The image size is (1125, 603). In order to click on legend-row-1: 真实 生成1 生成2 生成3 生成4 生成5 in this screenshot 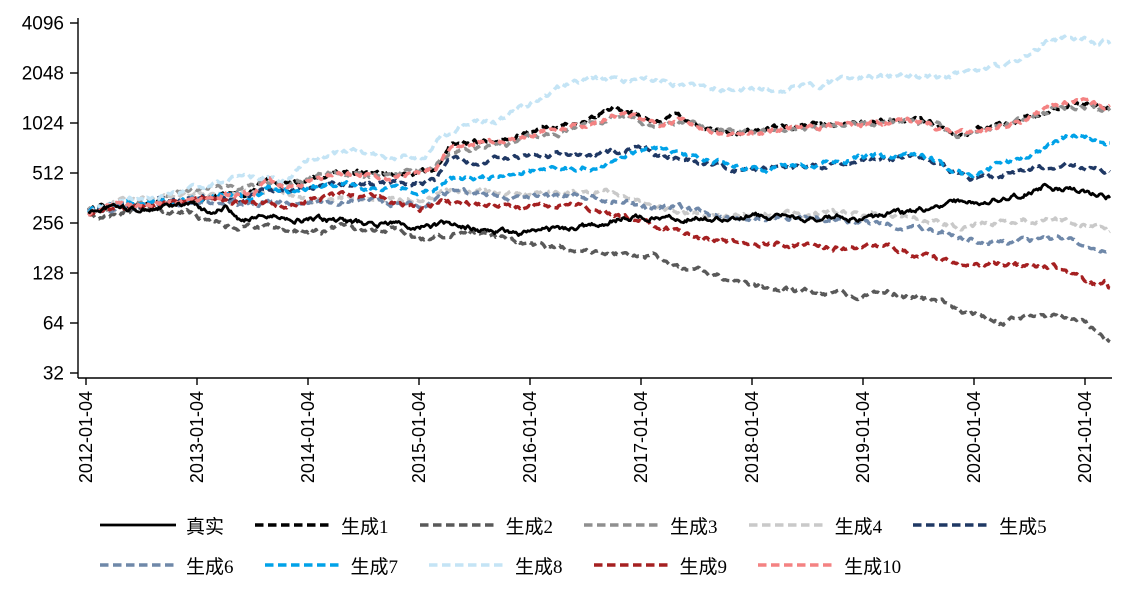, I will do `click(562, 525)`.